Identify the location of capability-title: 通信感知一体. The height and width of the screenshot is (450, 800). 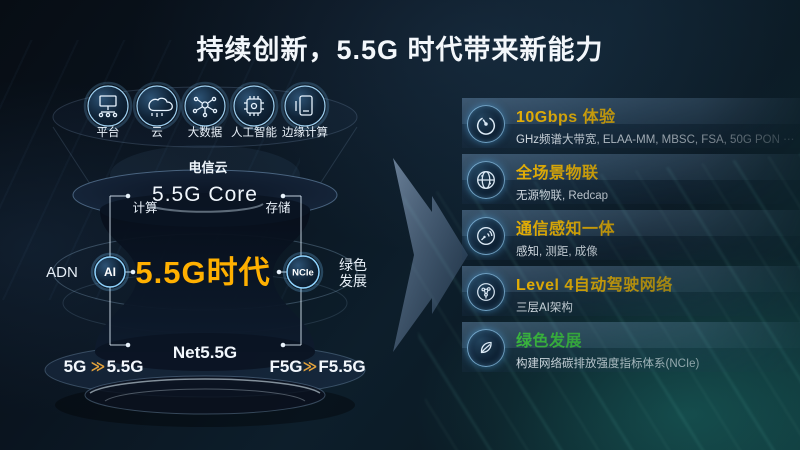
(566, 229).